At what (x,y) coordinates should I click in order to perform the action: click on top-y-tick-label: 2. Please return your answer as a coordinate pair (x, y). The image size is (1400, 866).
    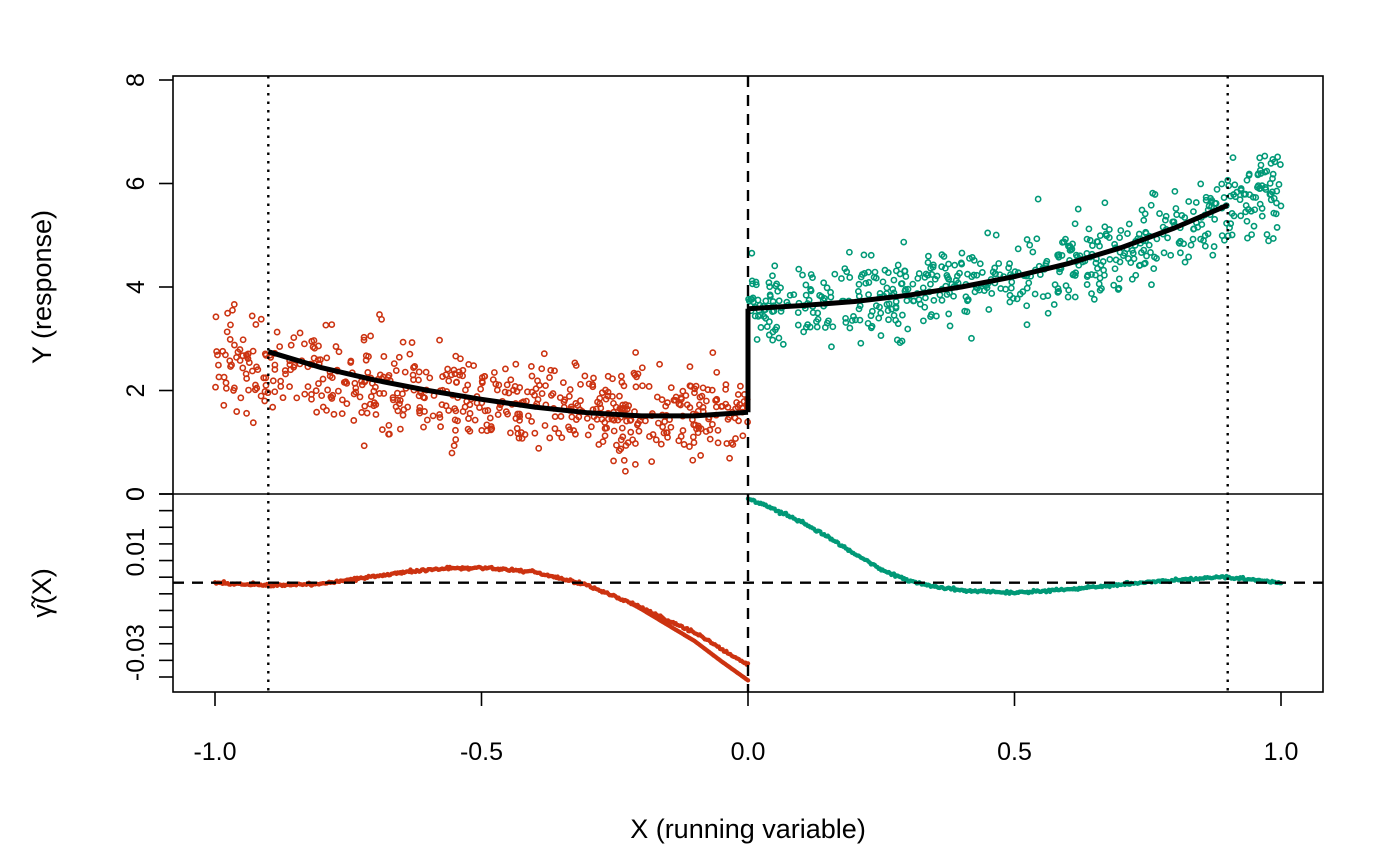
    Looking at the image, I should click on (136, 391).